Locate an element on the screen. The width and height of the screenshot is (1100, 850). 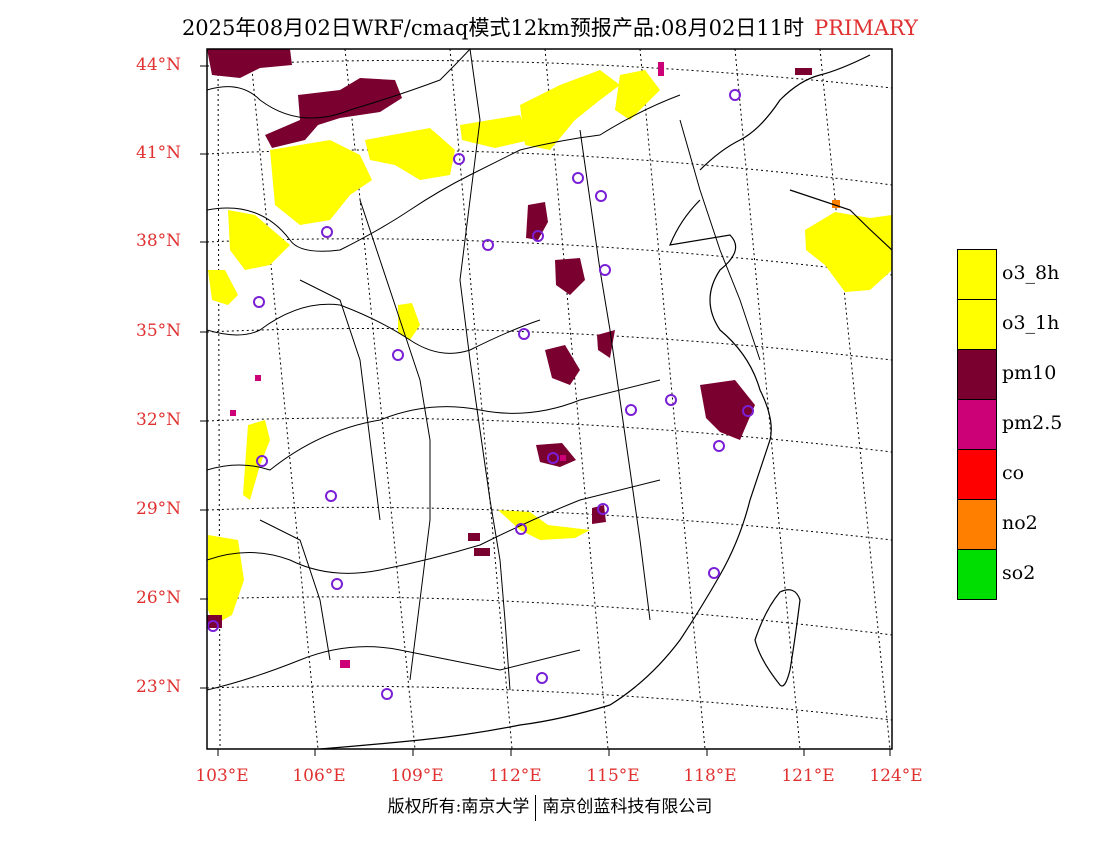
title-text: 2025年08月02日WRF/cmaq模式12km预报产品:08月02日11时 is located at coordinates (493, 28).